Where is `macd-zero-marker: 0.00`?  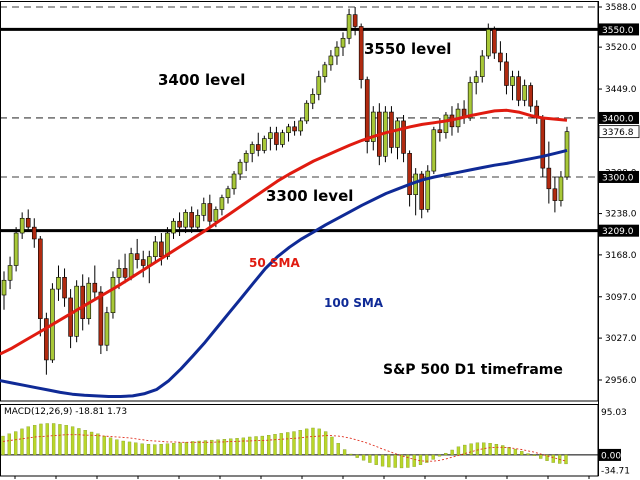
macd-zero-marker: 0.00 is located at coordinates (610, 454).